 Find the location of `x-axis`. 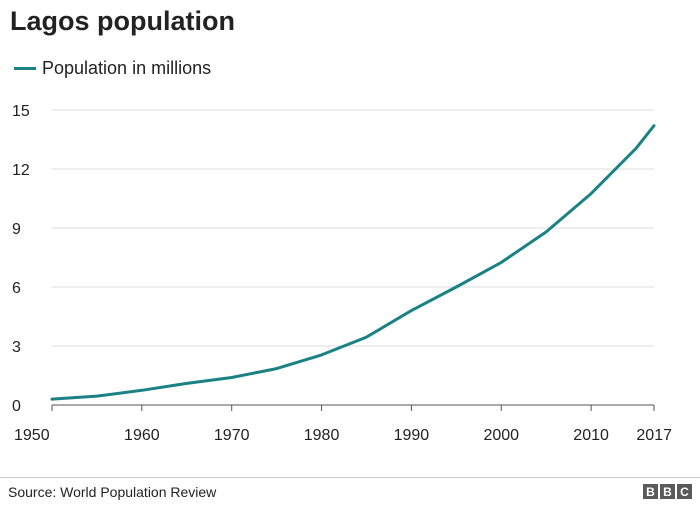

x-axis is located at coordinates (353, 407).